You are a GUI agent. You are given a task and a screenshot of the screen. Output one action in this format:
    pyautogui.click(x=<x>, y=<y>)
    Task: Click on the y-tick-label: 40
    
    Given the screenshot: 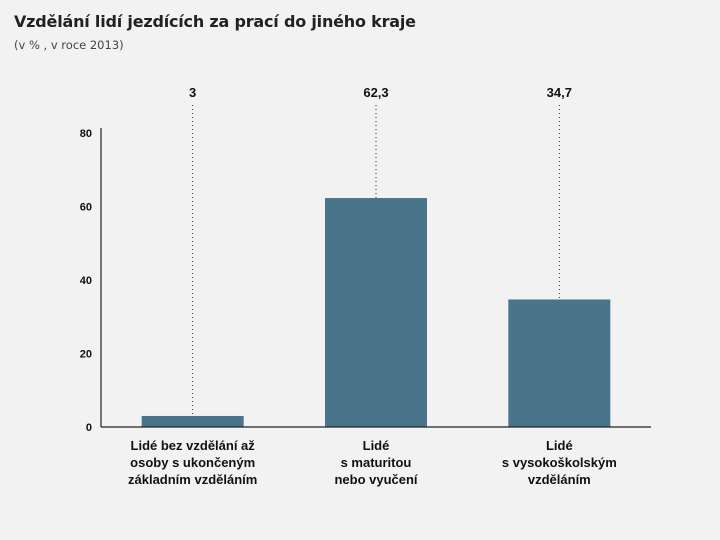 What is the action you would take?
    pyautogui.click(x=86, y=281)
    